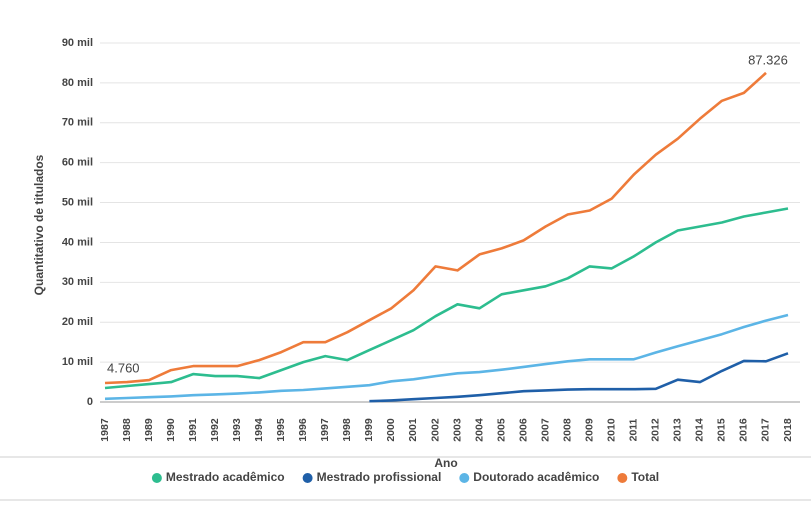  I want to click on x-tick-label: 1993, so click(237, 430).